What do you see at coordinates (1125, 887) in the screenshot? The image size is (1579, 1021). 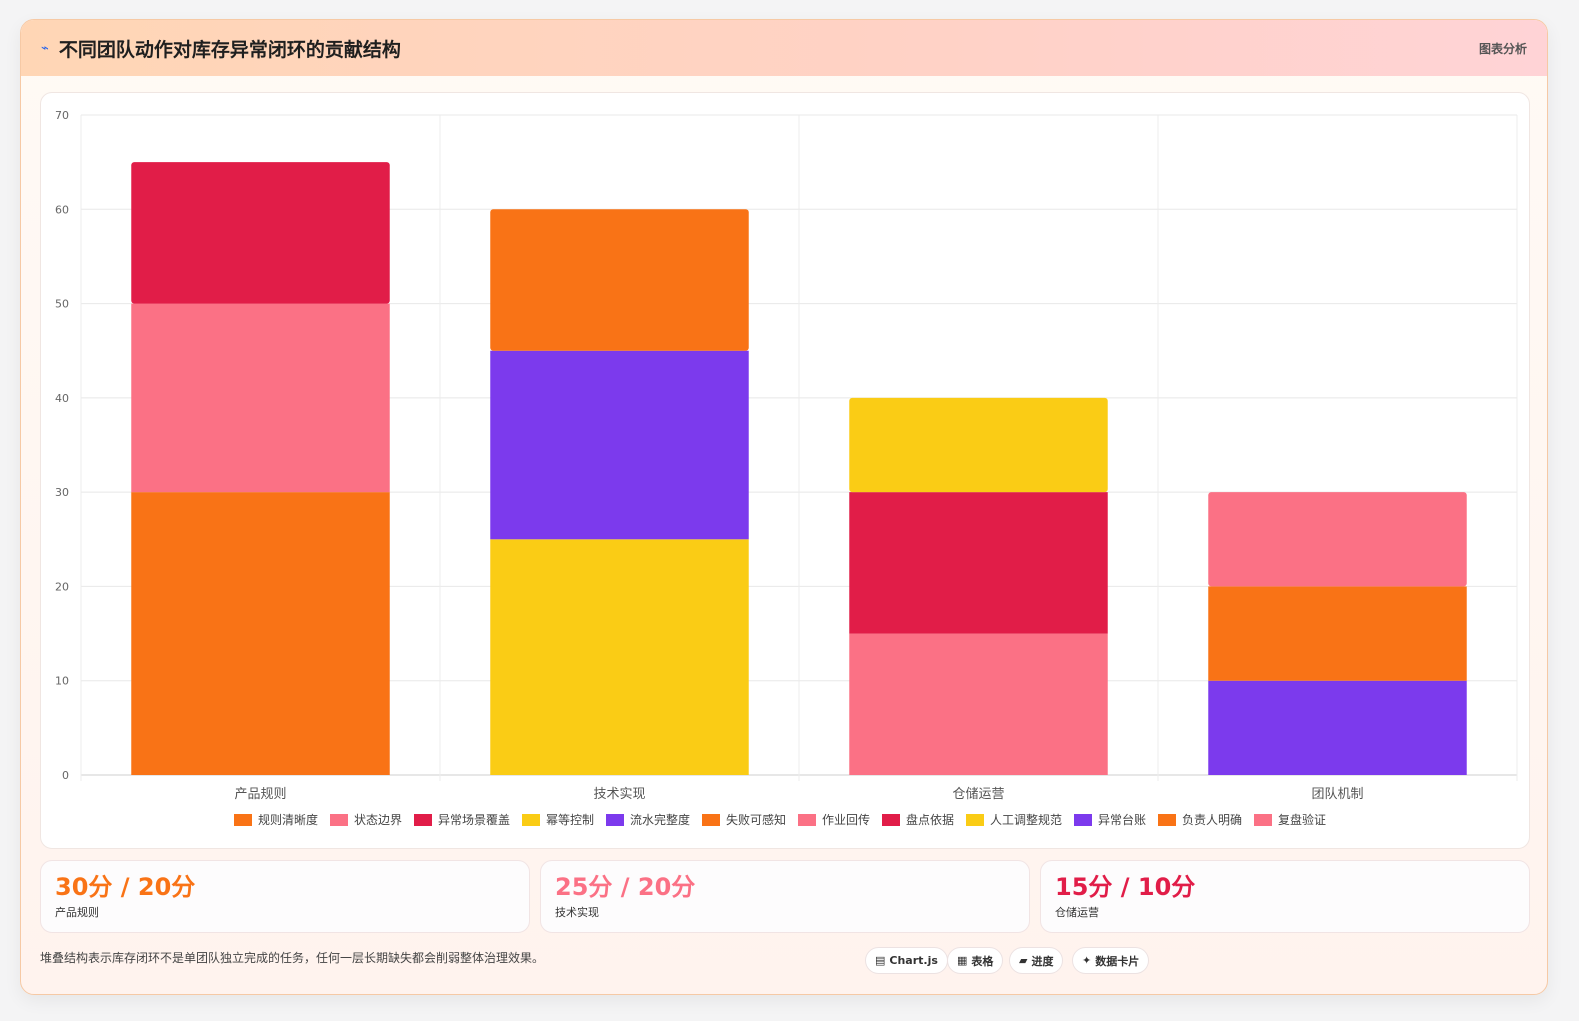 I see `stat-value: 15分 / 10分` at bounding box center [1125, 887].